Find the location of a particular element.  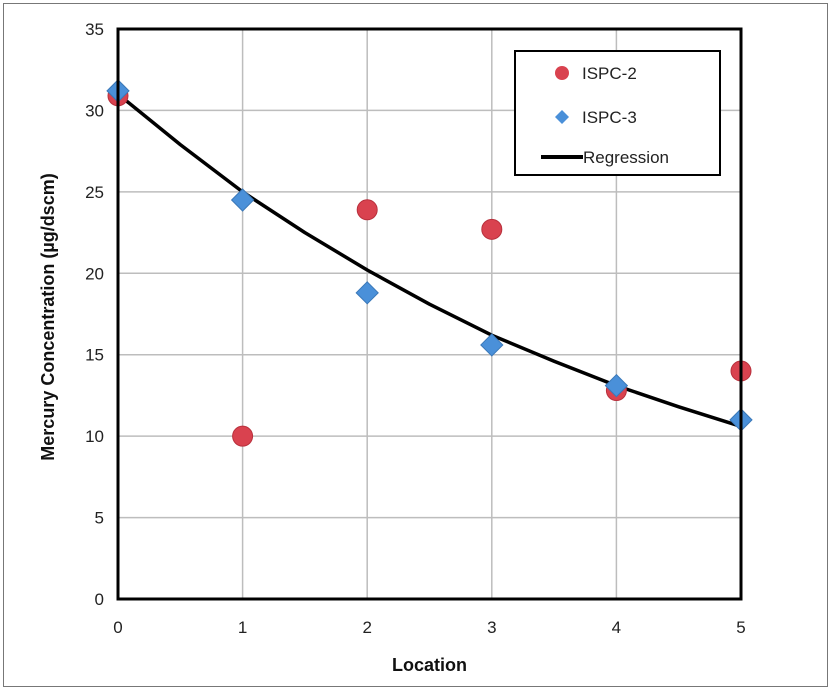

y-tick-label: 35 is located at coordinates (94, 29).